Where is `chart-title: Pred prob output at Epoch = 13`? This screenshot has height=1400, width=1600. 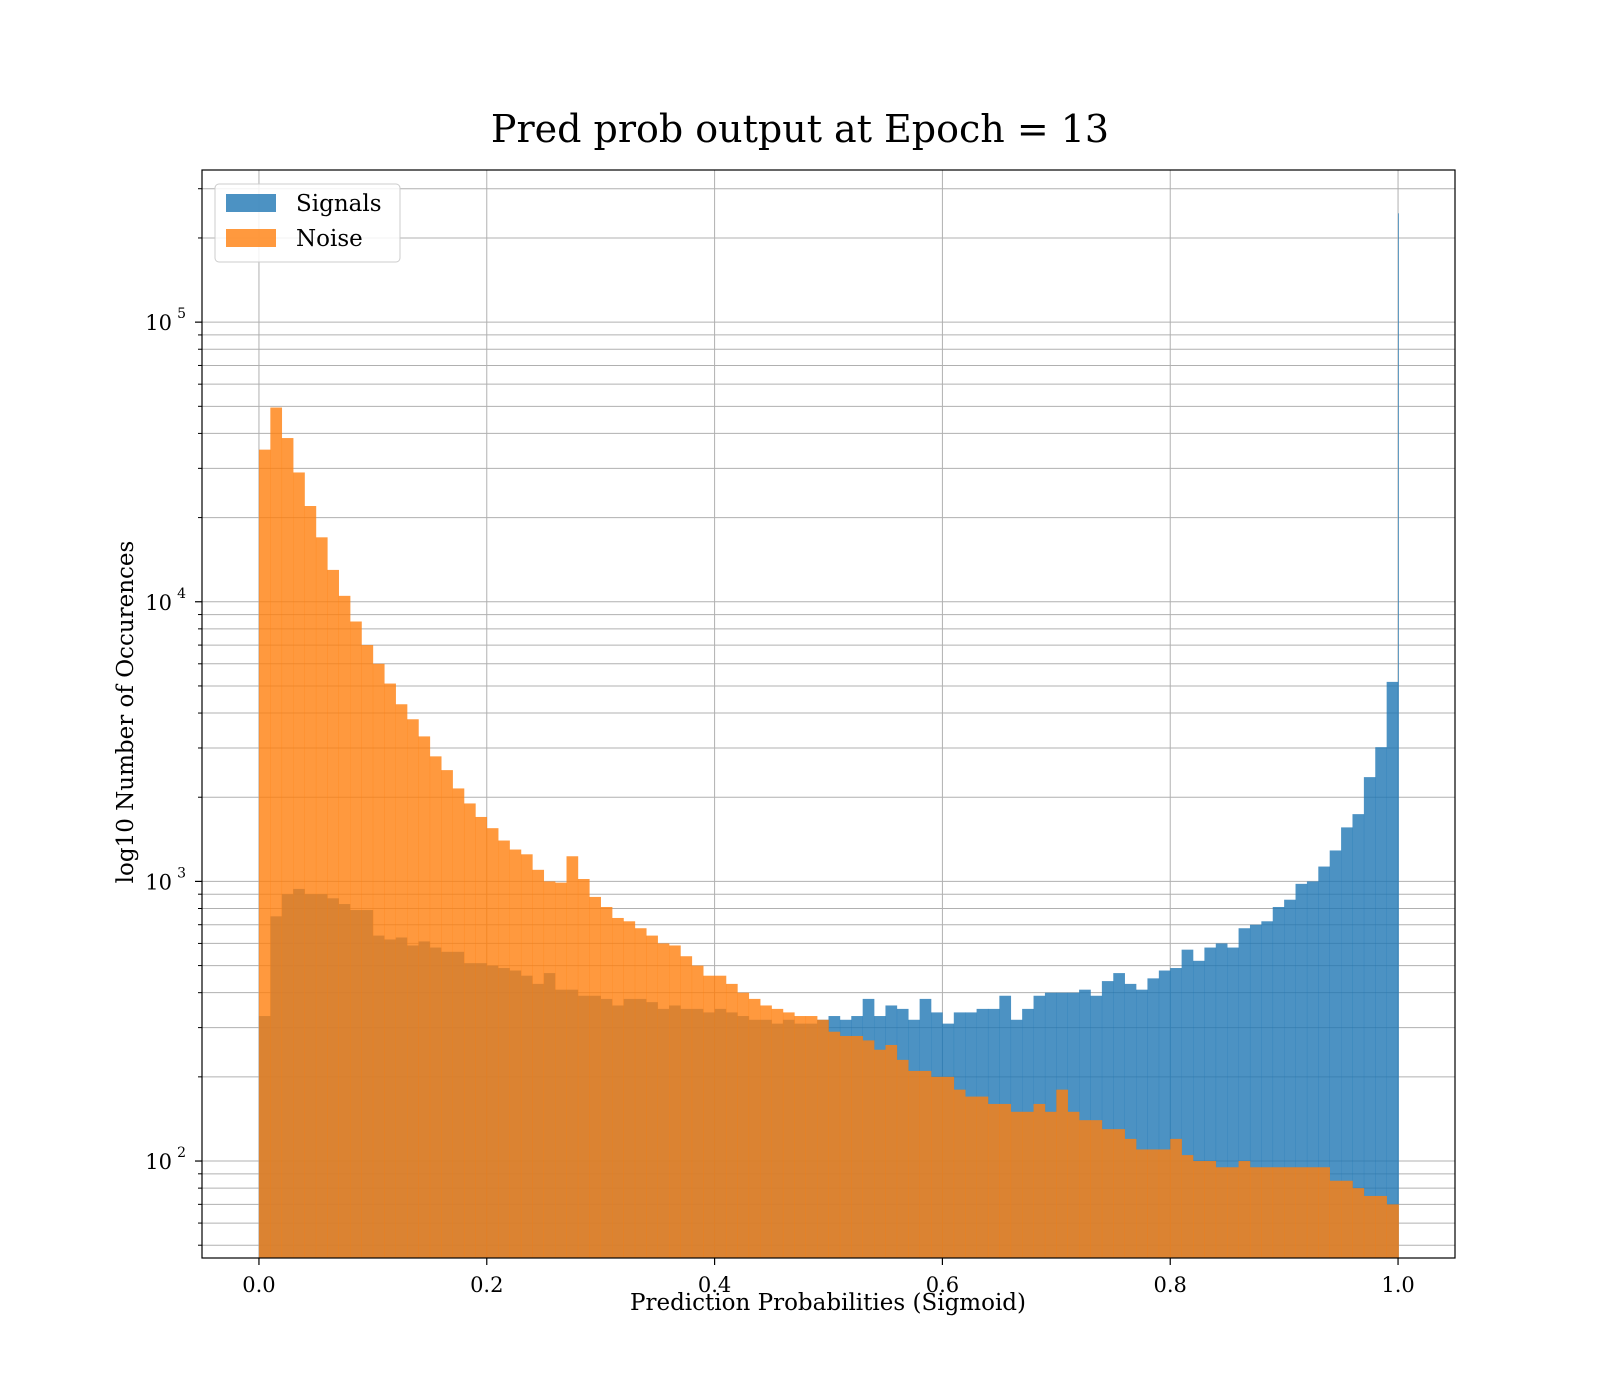 chart-title: Pred prob output at Epoch = 13 is located at coordinates (800, 129).